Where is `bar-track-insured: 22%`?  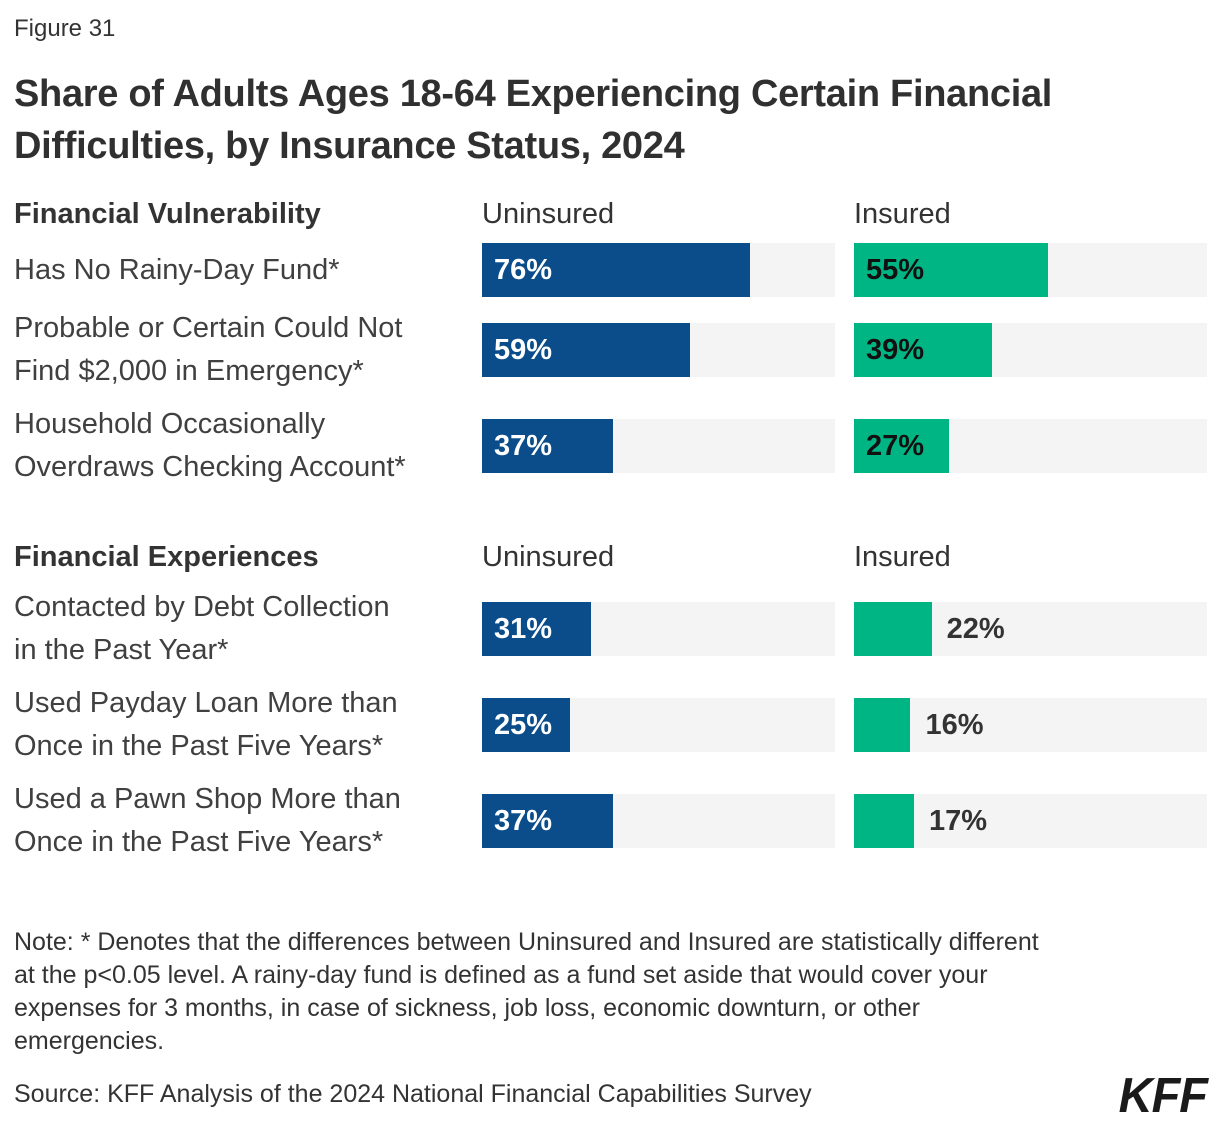
bar-track-insured: 22% is located at coordinates (1030, 629).